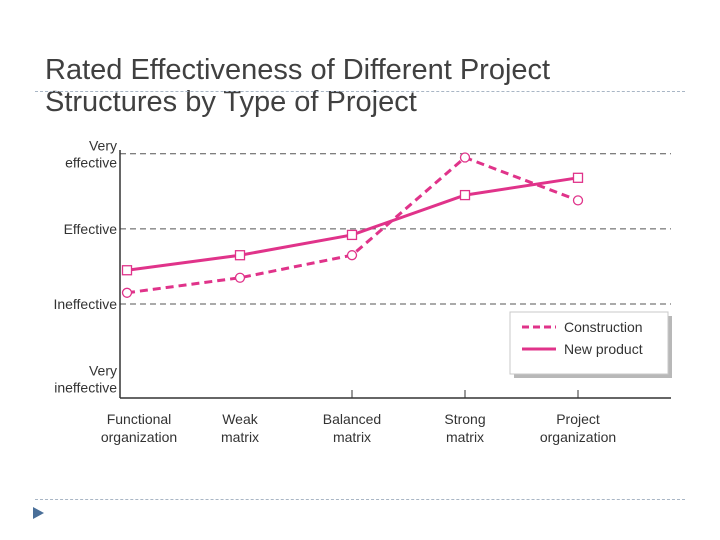 This screenshot has height=540, width=720. What do you see at coordinates (603, 349) in the screenshot?
I see `legend-label: New product` at bounding box center [603, 349].